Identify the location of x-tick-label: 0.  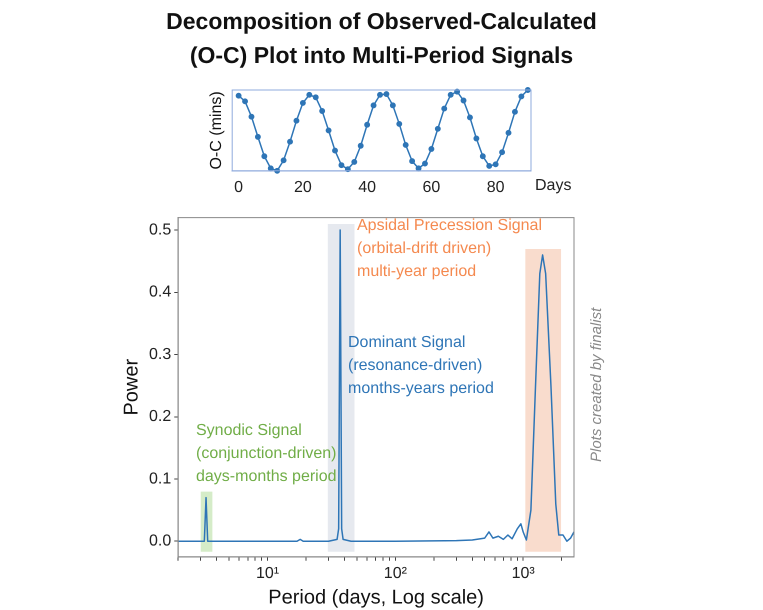
(239, 187).